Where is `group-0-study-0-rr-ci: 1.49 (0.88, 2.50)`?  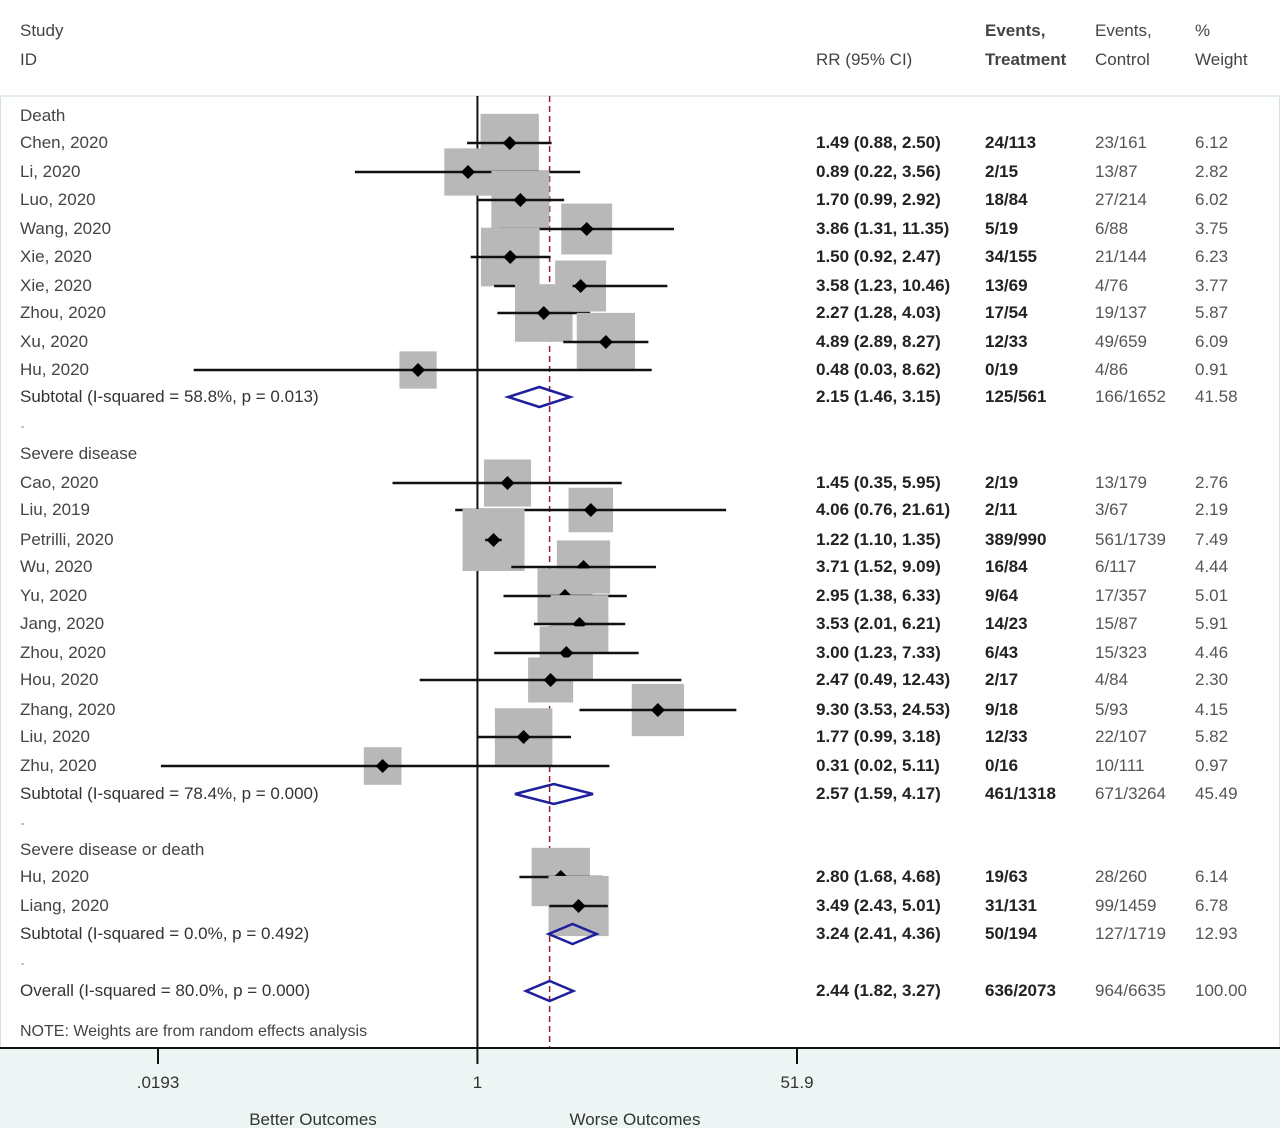
group-0-study-0-rr-ci: 1.49 (0.88, 2.50) is located at coordinates (878, 142).